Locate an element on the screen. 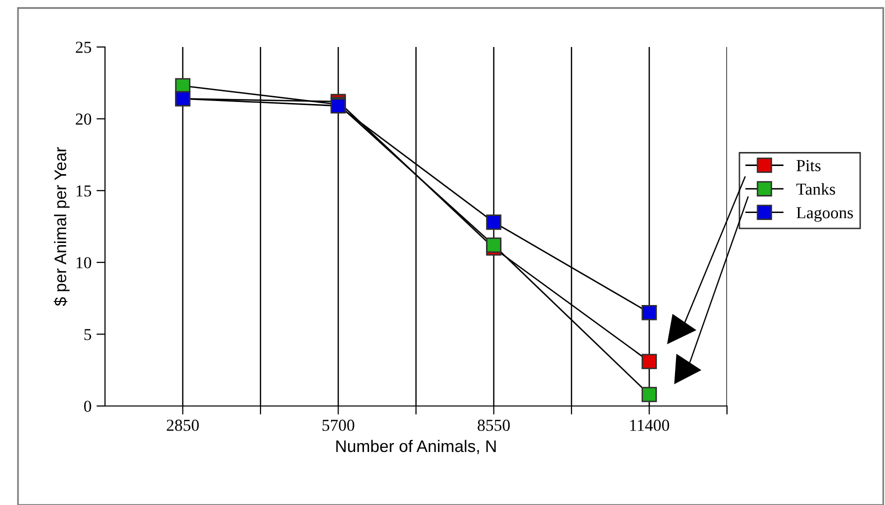  y-tick-label: 5 is located at coordinates (88, 334).